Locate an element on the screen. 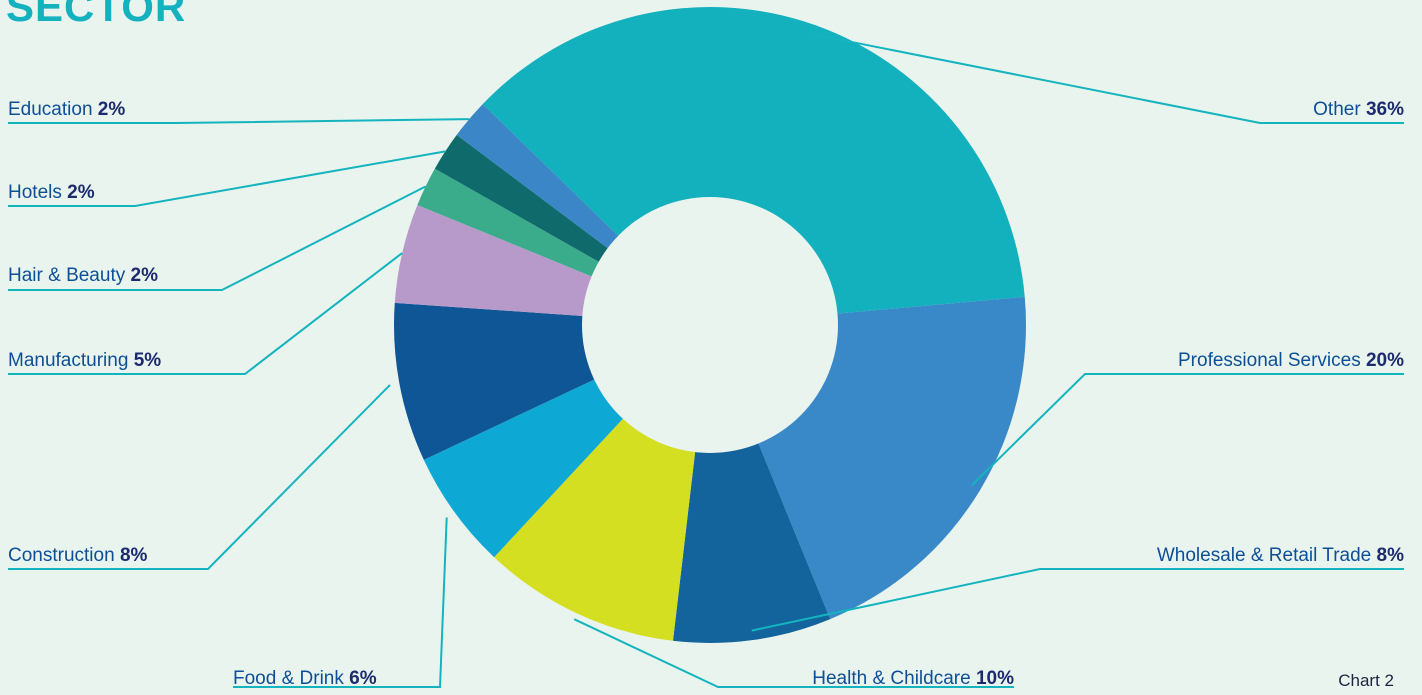 Image resolution: width=1422 pixels, height=695 pixels. label-value-education: 2% is located at coordinates (112, 109).